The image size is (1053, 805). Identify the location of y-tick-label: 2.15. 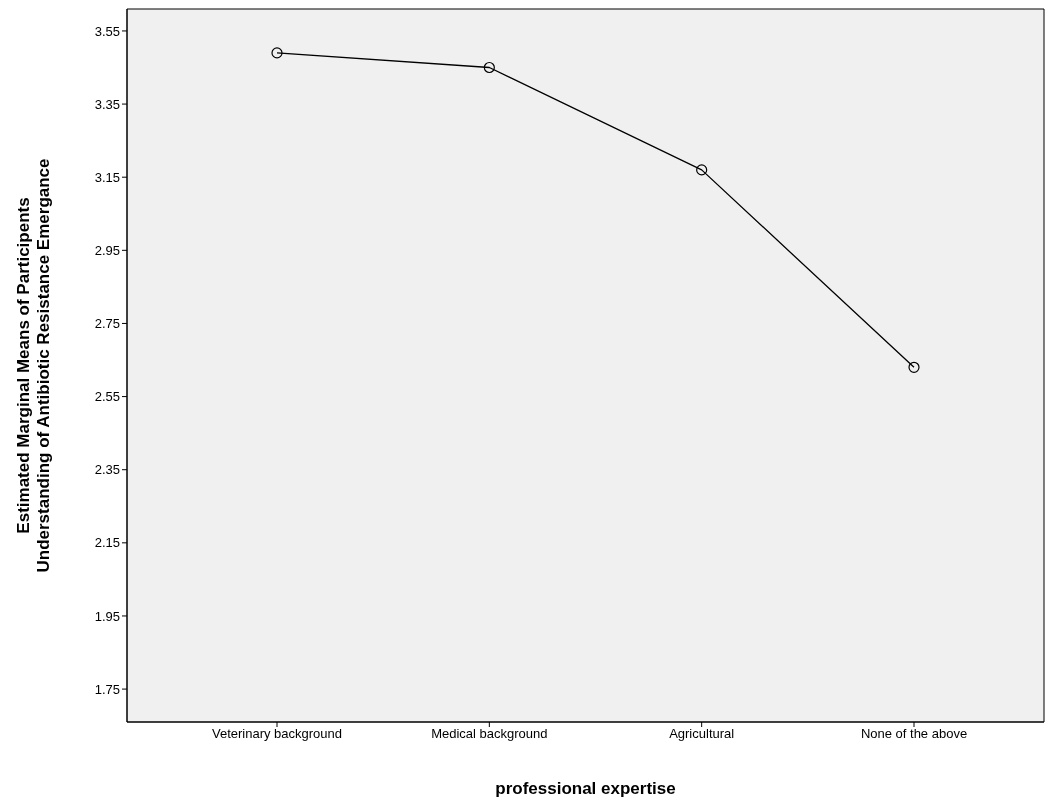
(107, 543).